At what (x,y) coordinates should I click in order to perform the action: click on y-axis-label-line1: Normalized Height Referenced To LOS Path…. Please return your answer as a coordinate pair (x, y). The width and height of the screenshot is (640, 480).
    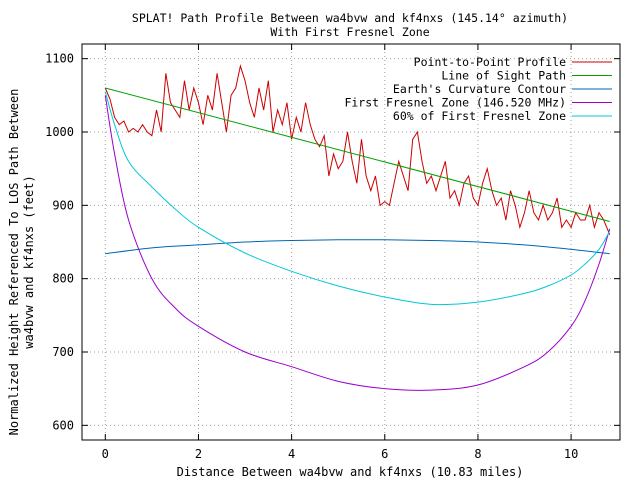
    Looking at the image, I should click on (14, 262).